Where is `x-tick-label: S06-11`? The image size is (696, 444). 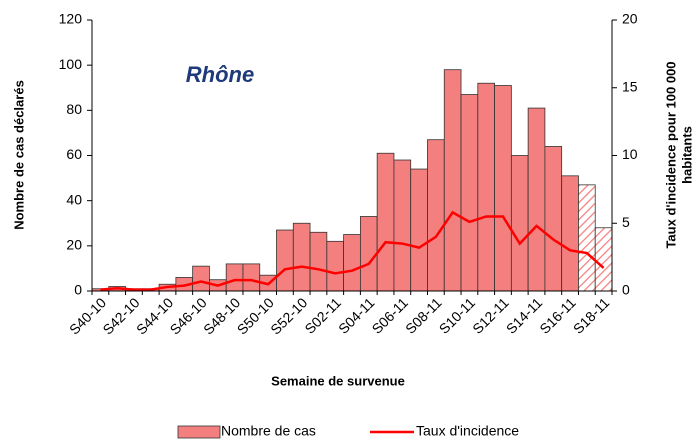 x-tick-label: S06-11 is located at coordinates (390, 315).